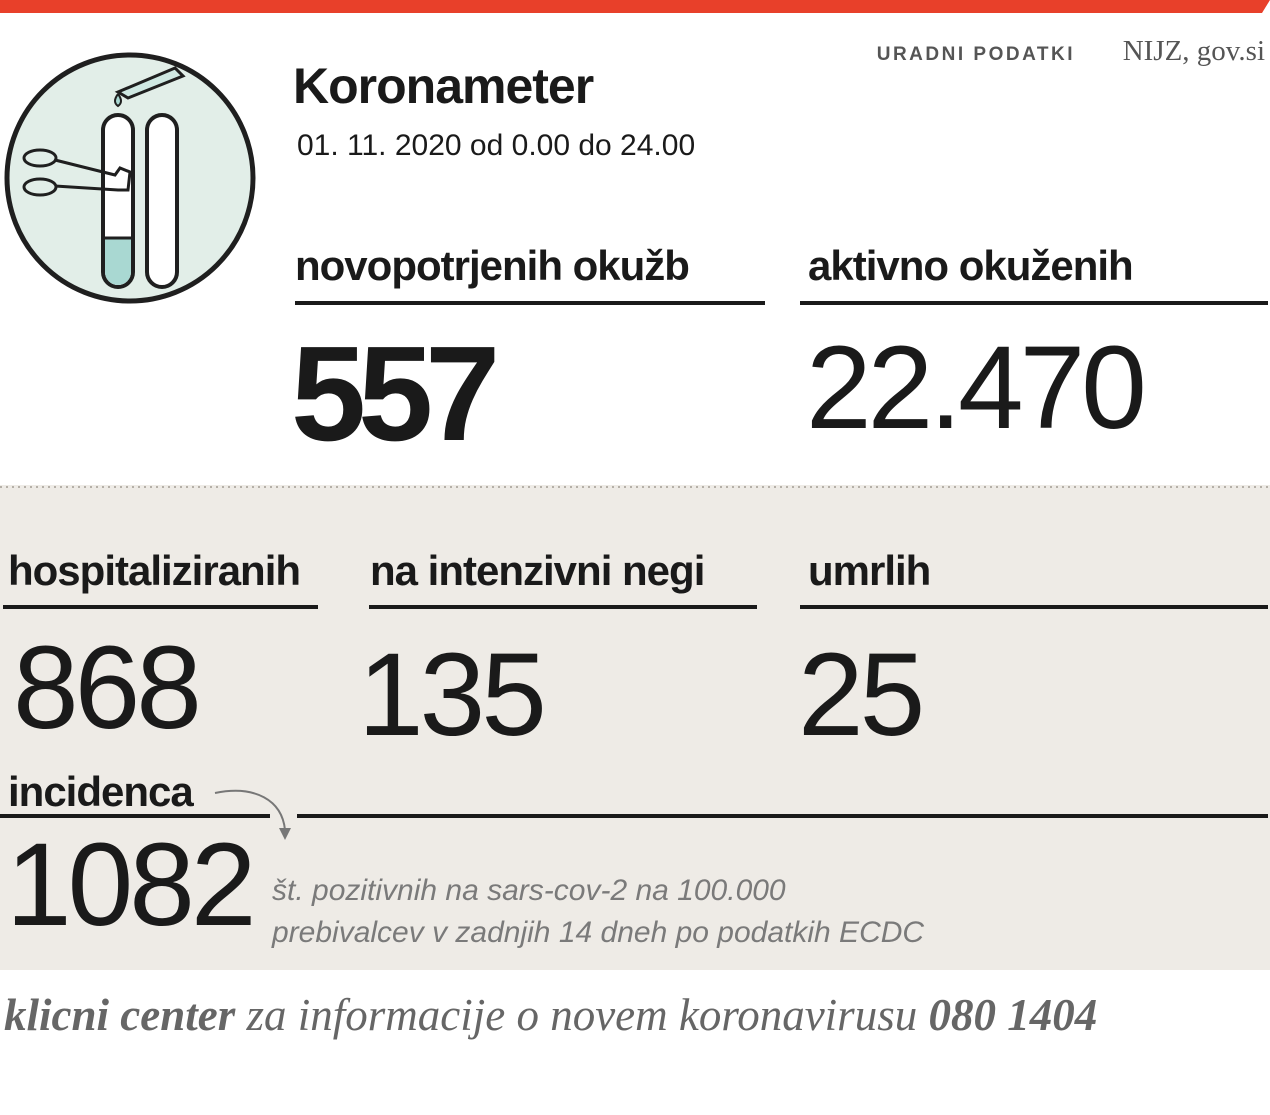 The image size is (1270, 1115). I want to click on stat-label: na intenzivni negi, so click(537, 570).